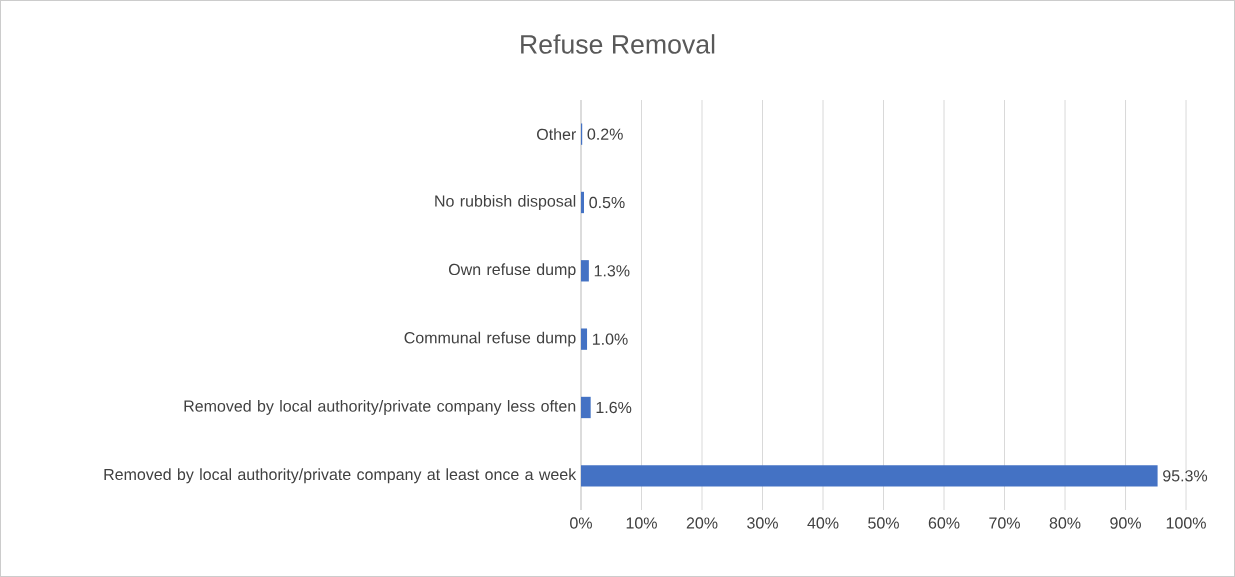 The image size is (1235, 577). I want to click on y-tick-label: Other, so click(557, 134).